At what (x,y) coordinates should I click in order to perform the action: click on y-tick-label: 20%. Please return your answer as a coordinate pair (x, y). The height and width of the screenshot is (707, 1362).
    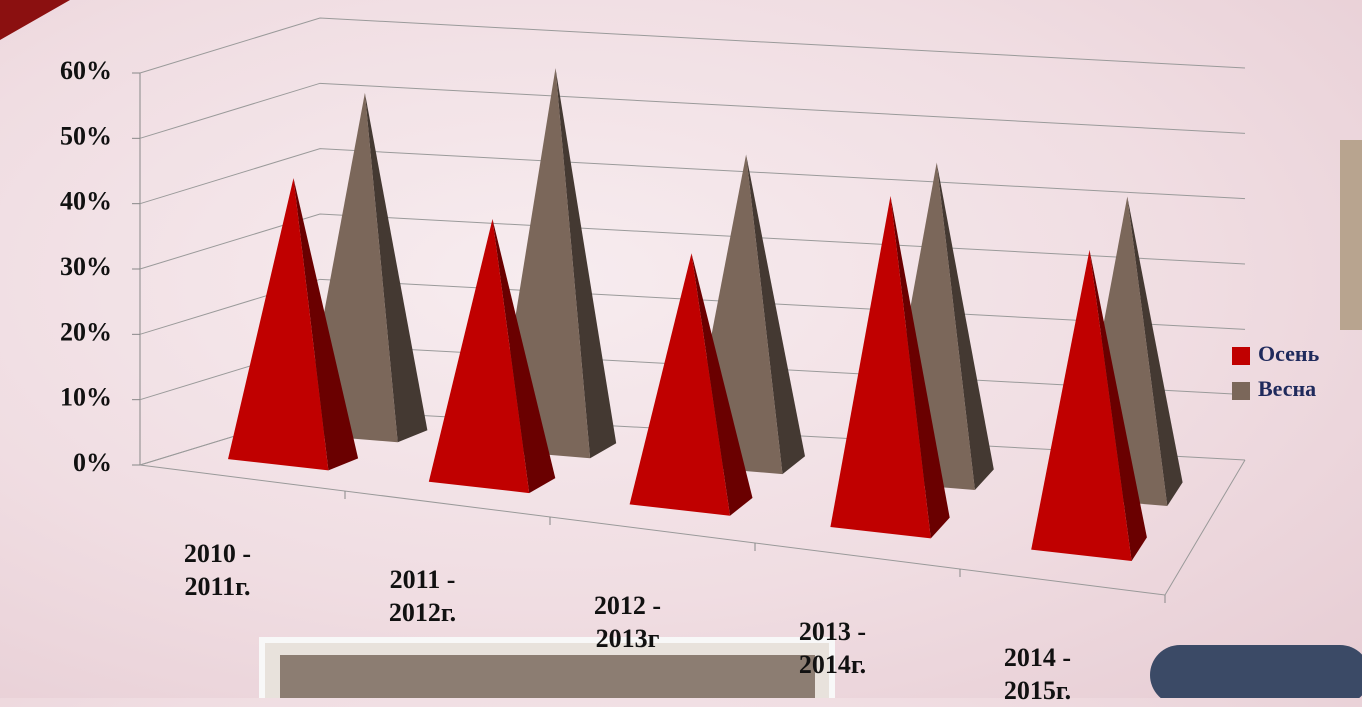
    Looking at the image, I should click on (86, 331).